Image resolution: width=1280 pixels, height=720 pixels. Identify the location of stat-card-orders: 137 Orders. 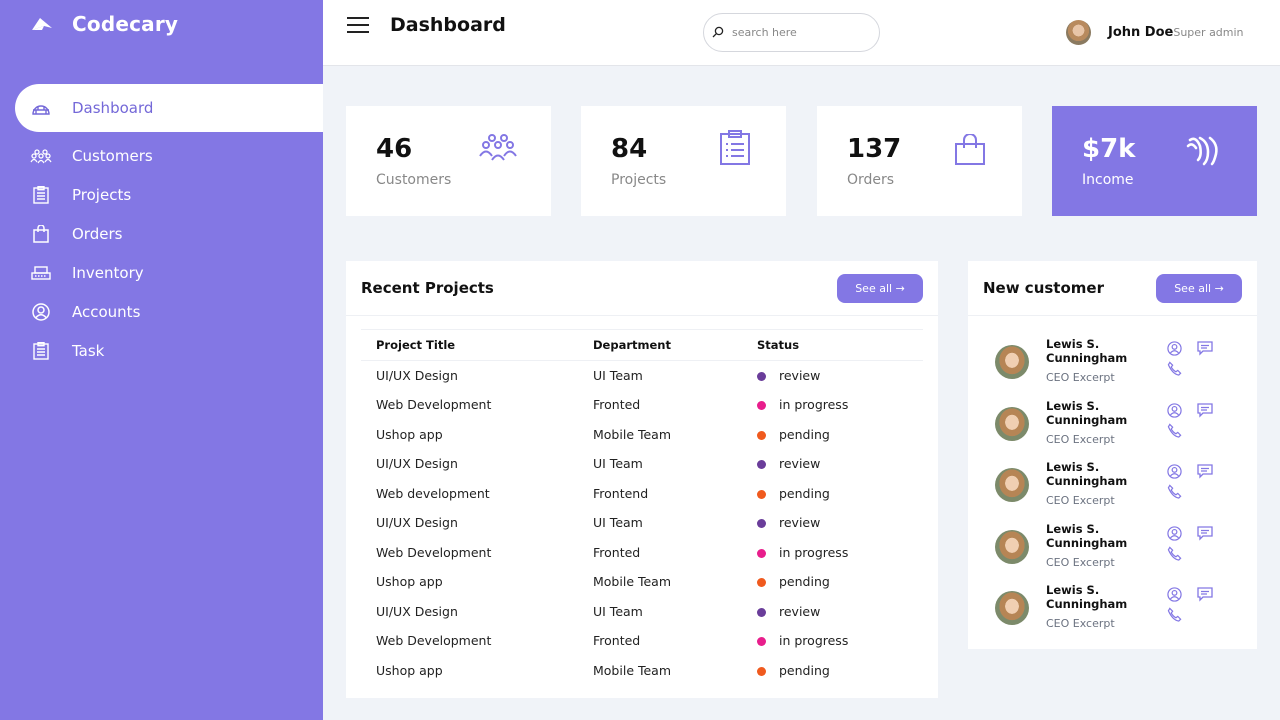
(919, 161).